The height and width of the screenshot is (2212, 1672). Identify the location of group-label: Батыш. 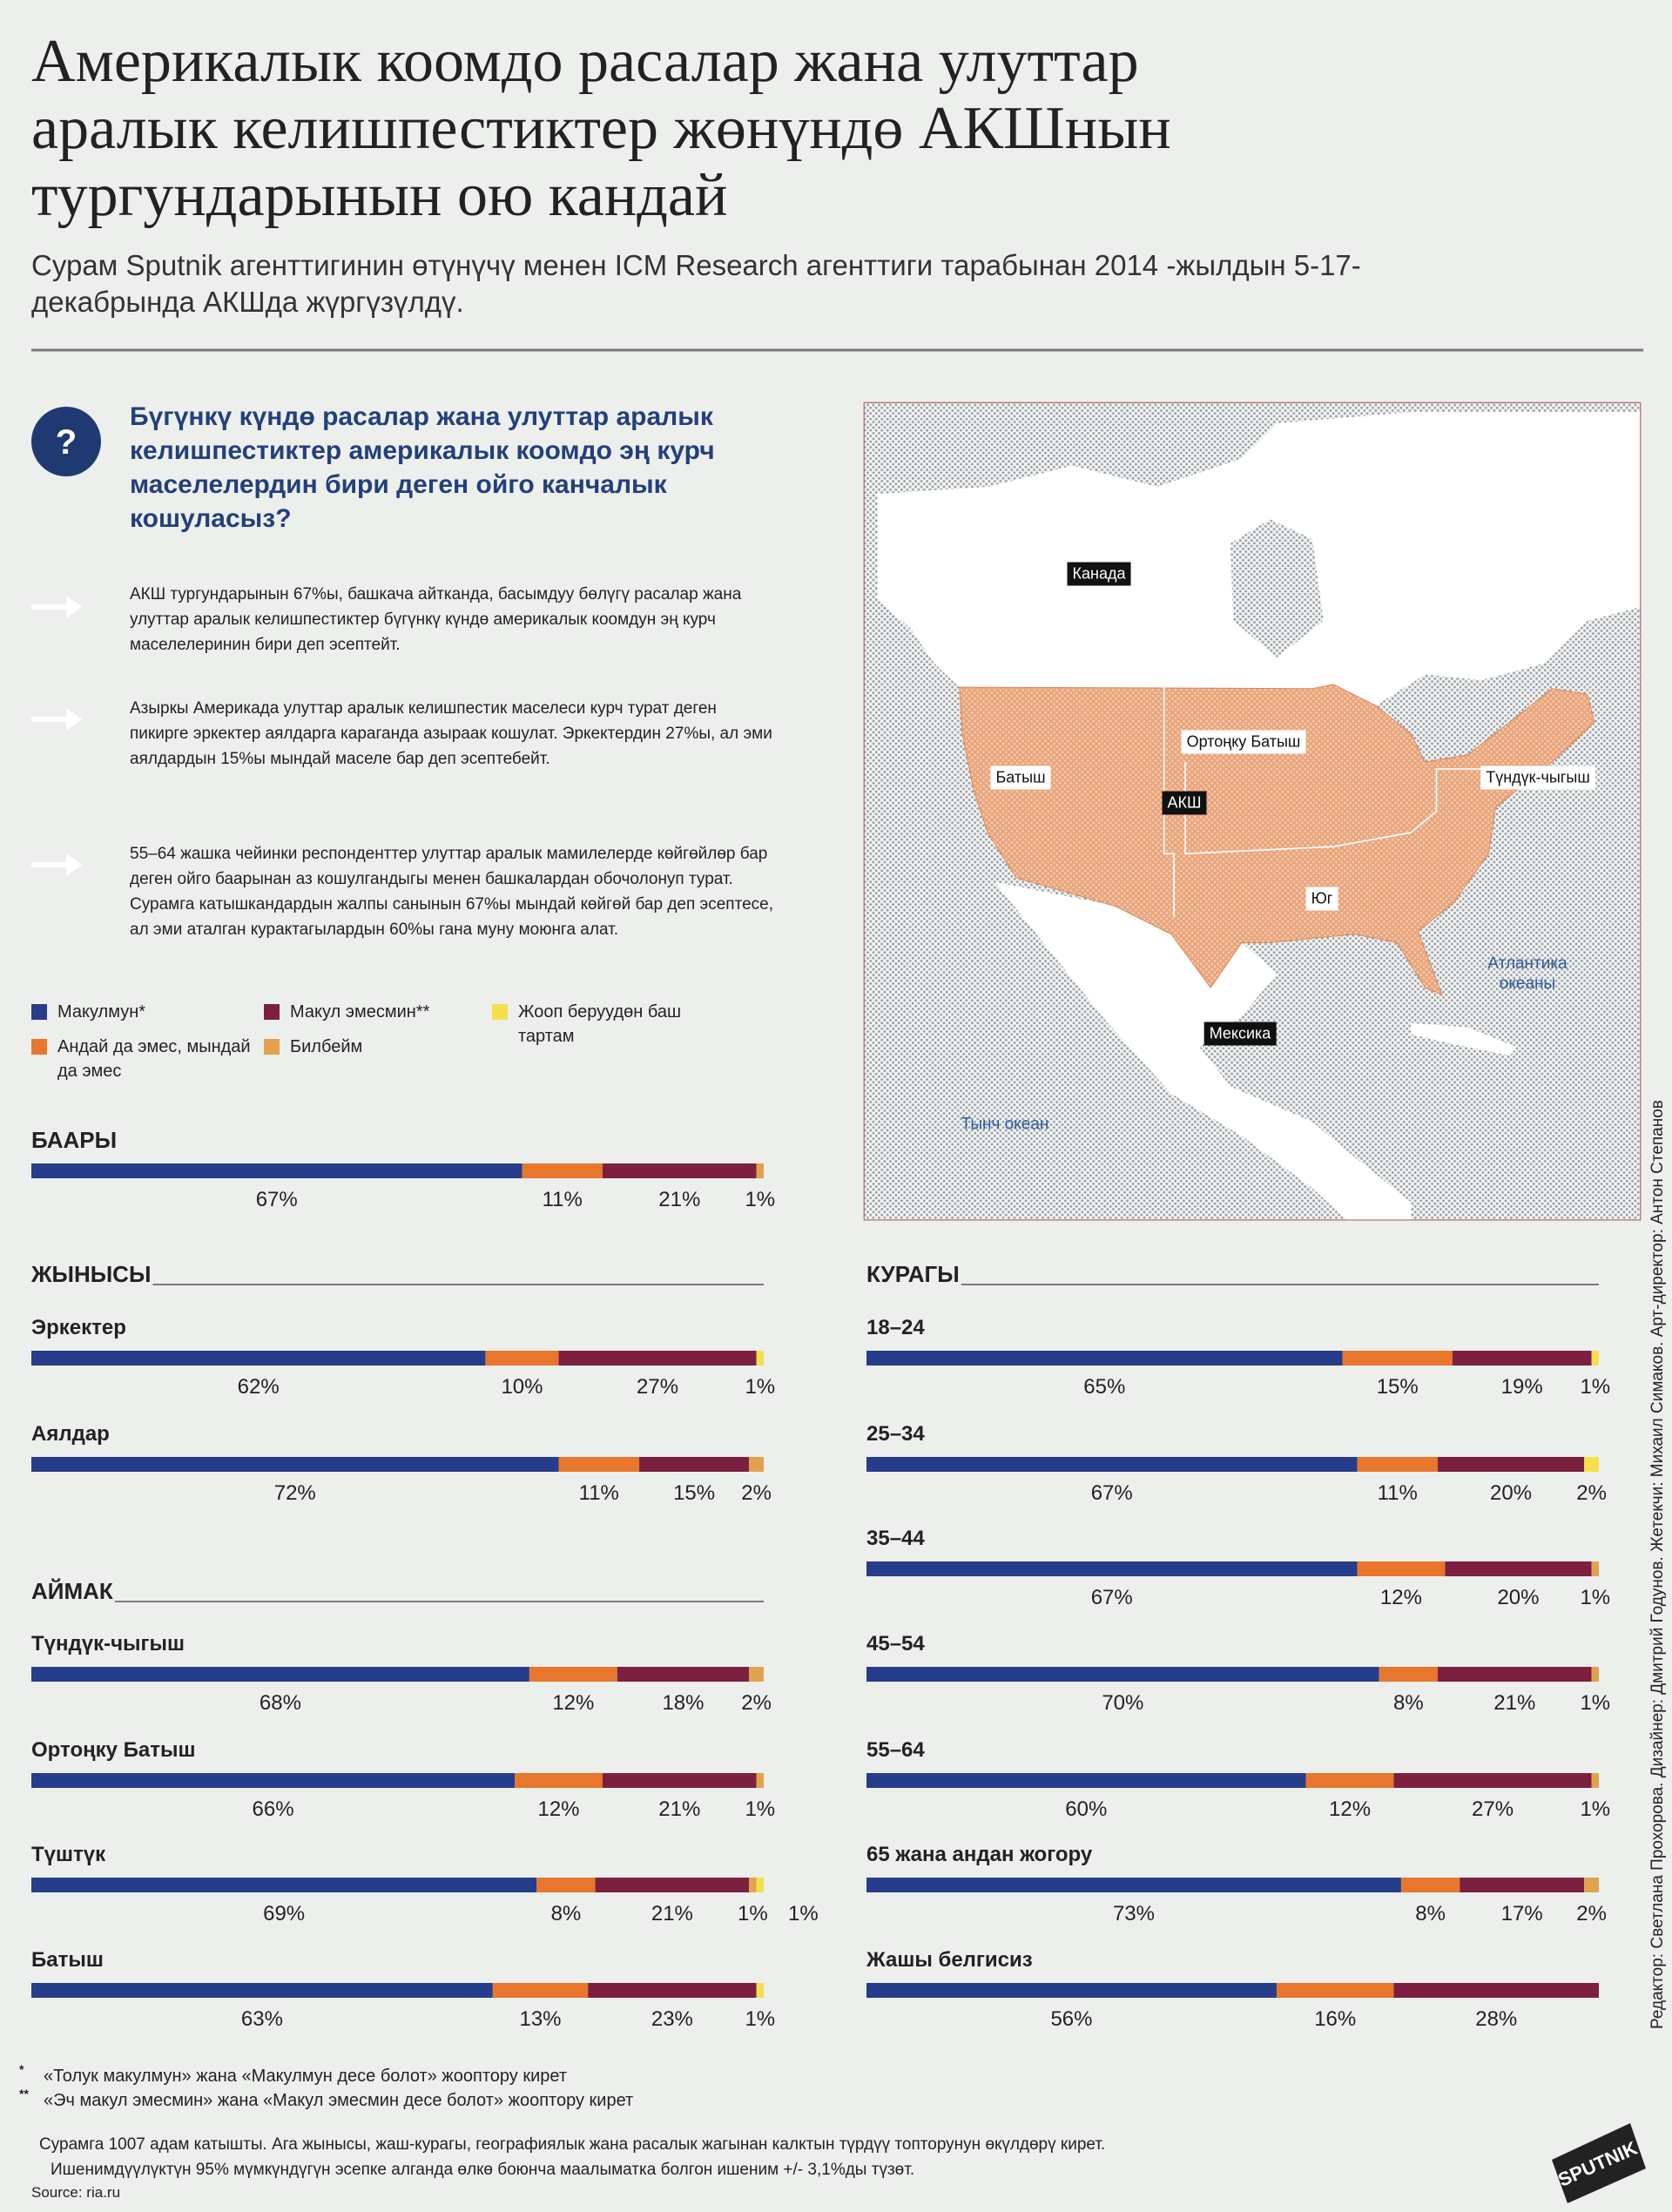
(67, 1960).